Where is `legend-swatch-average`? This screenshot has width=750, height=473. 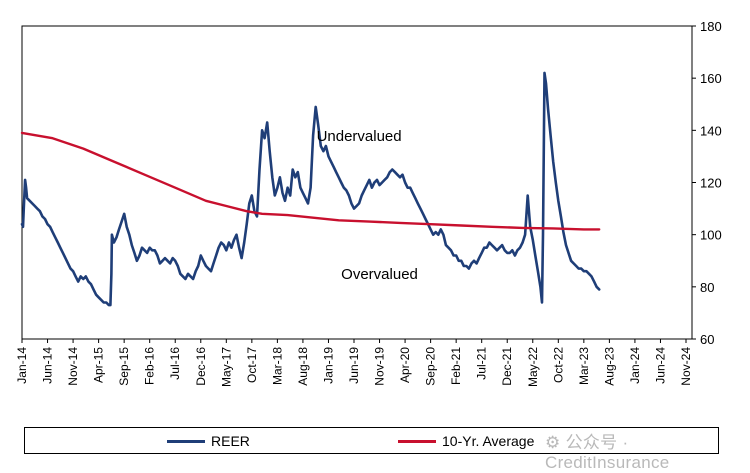 legend-swatch-average is located at coordinates (417, 441).